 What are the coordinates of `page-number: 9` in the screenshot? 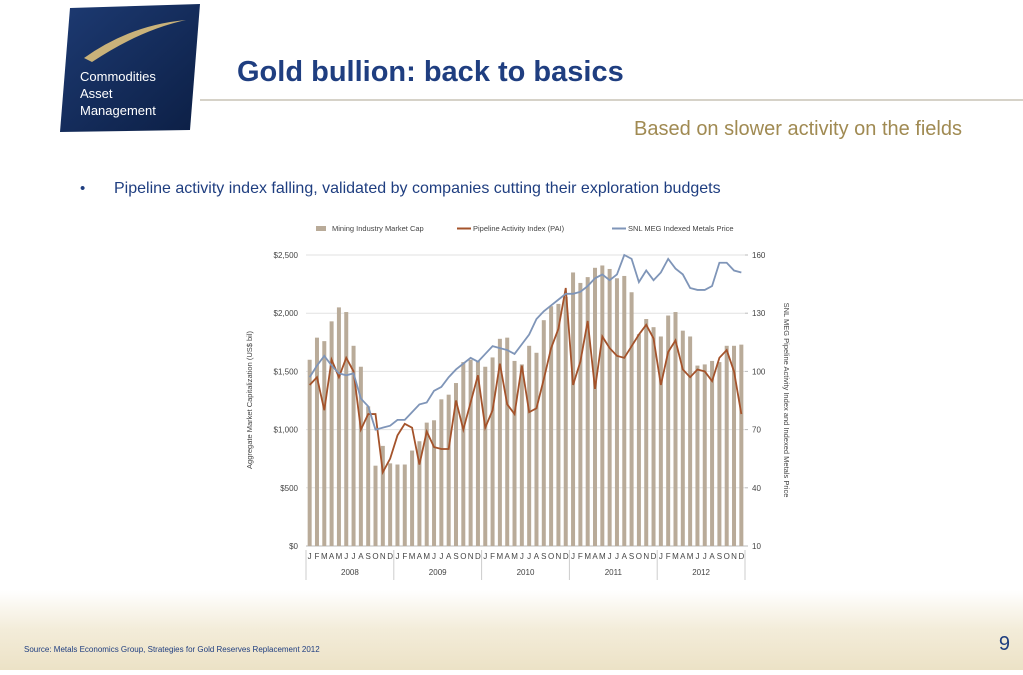 It's located at (1004, 644).